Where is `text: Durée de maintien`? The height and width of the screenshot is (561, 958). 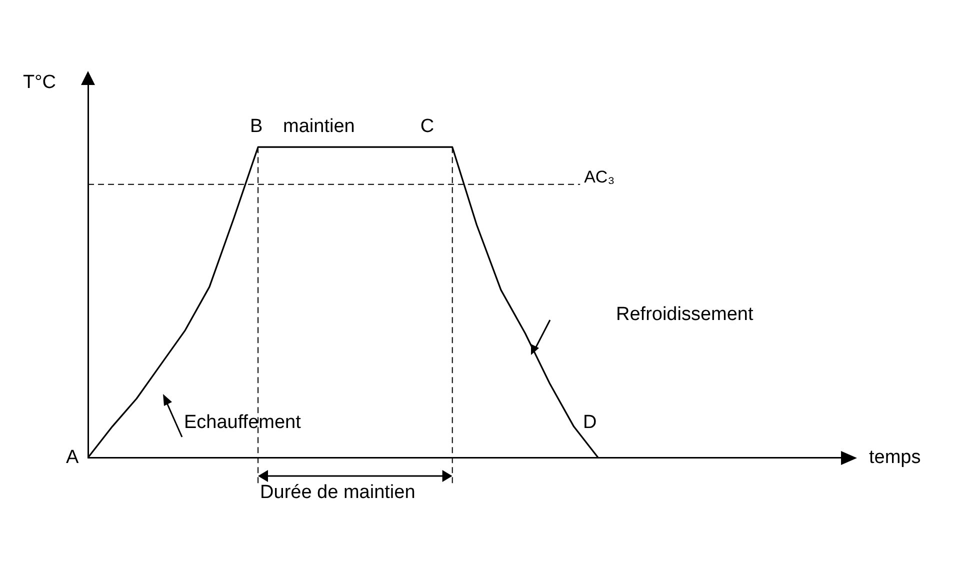 text: Durée de maintien is located at coordinates (338, 492).